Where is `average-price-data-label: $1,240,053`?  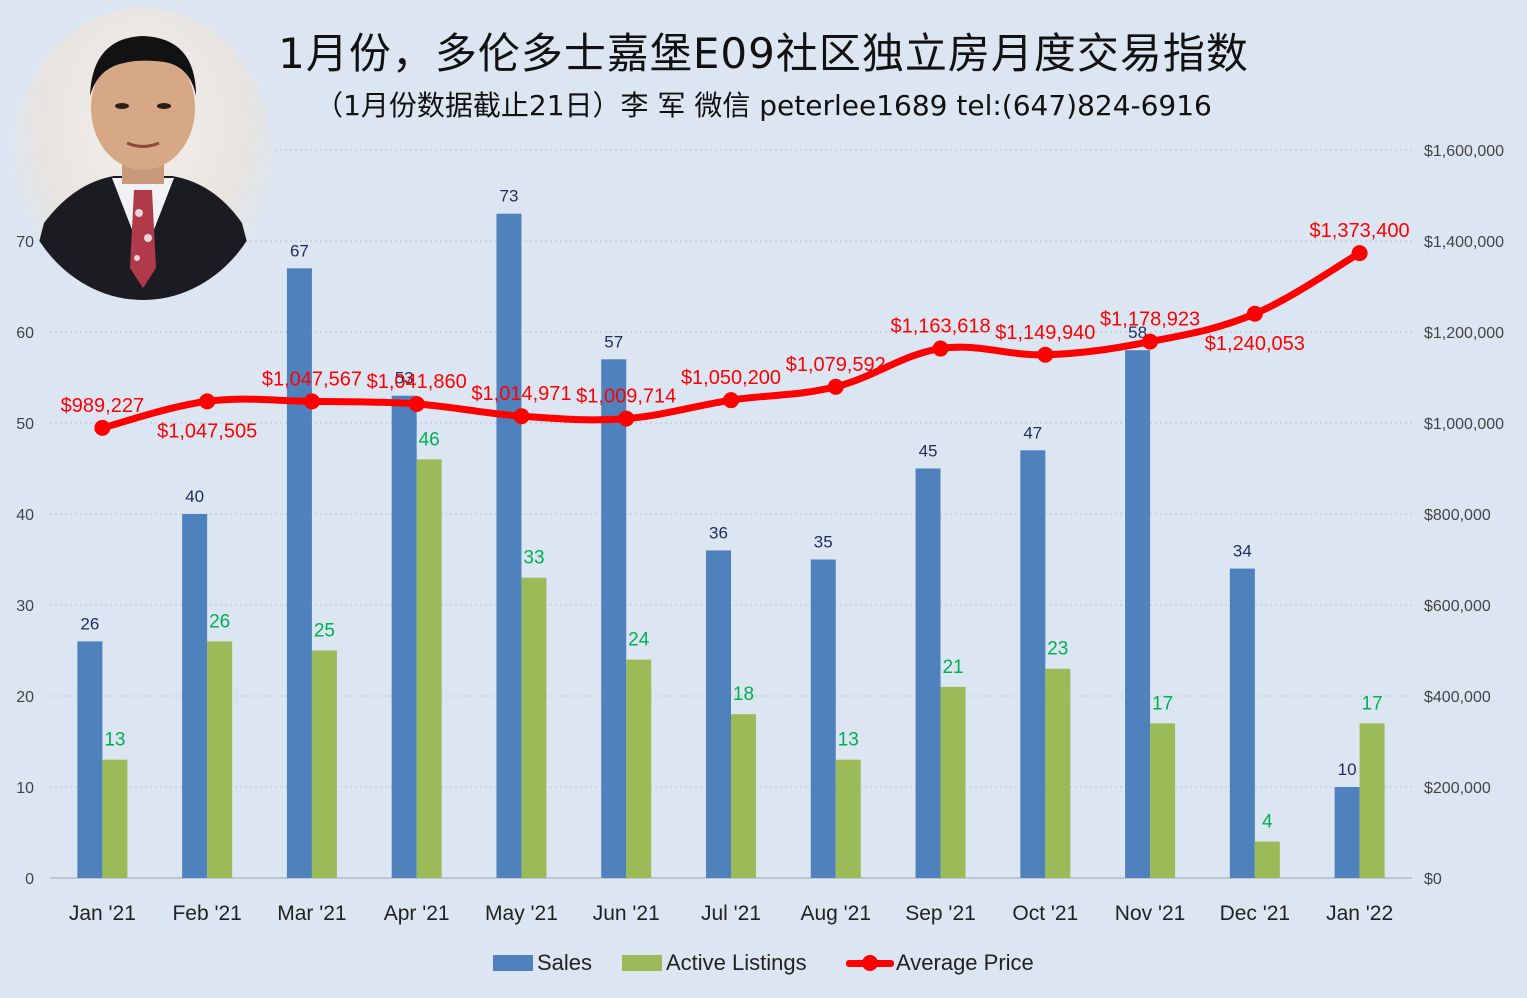
average-price-data-label: $1,240,053 is located at coordinates (1255, 344).